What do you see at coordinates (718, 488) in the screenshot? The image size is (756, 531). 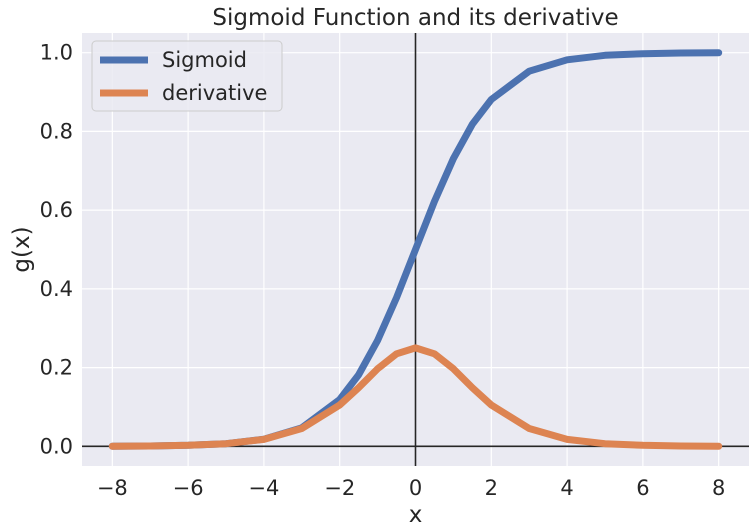 I see `x-tick-label: 8` at bounding box center [718, 488].